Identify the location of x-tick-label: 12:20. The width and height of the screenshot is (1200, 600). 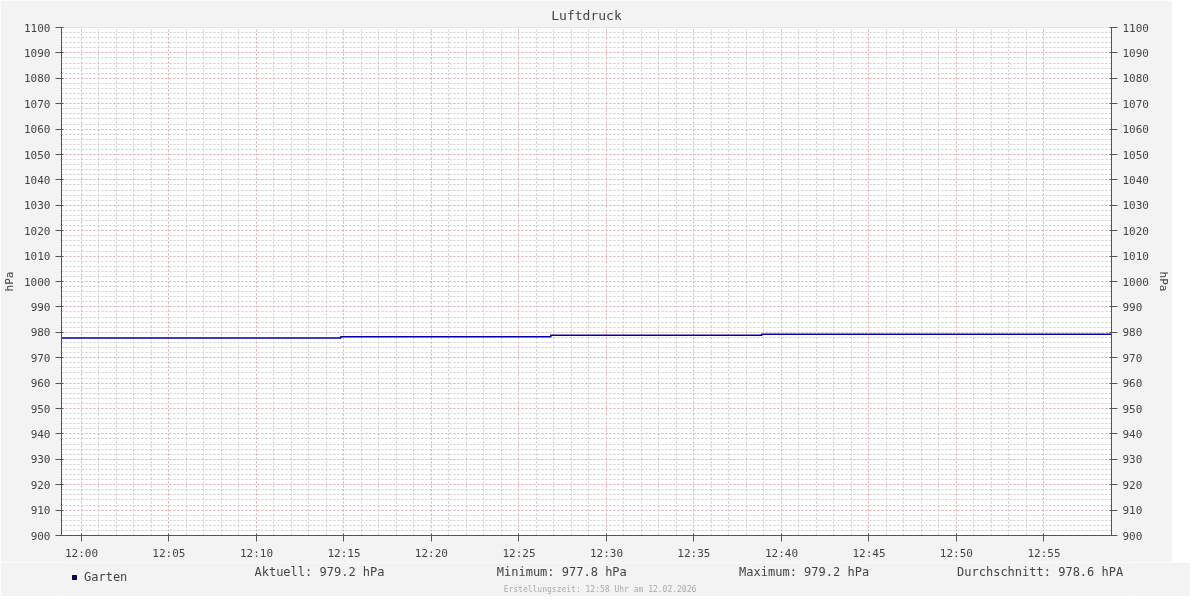
(431, 553).